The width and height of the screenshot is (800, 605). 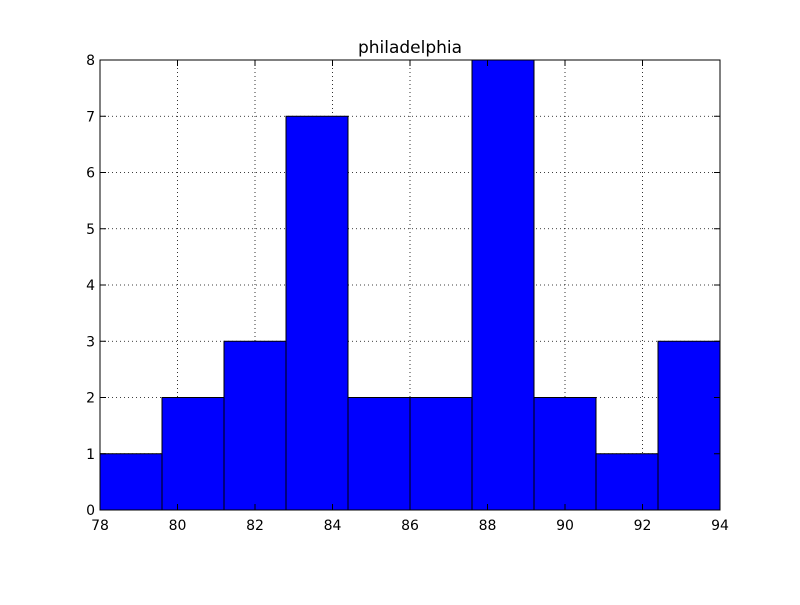 What do you see at coordinates (90, 174) in the screenshot?
I see `y-tick-label: 6` at bounding box center [90, 174].